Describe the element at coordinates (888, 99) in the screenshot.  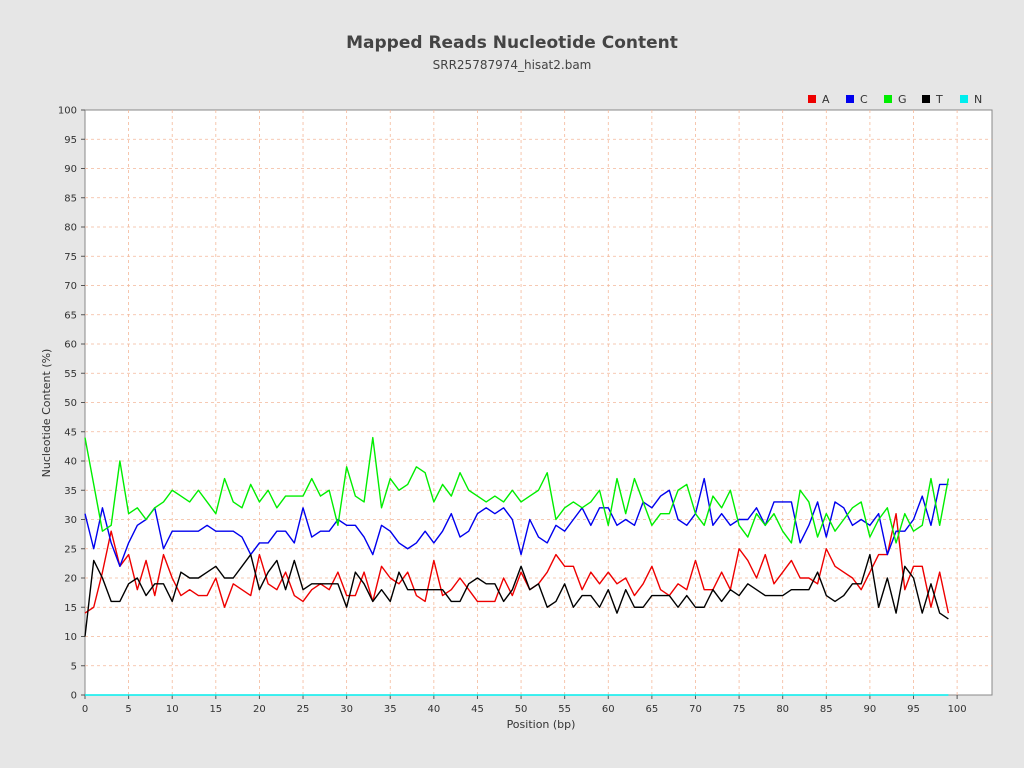
I see `legend-swatch-g` at that location.